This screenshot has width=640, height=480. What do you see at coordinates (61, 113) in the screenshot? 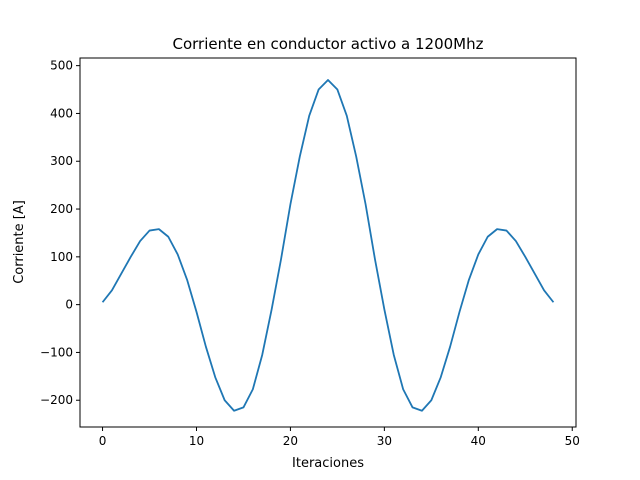
I see `y-tick-label: 400` at bounding box center [61, 113].